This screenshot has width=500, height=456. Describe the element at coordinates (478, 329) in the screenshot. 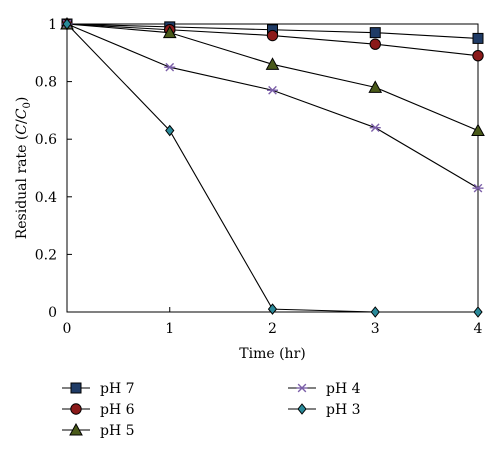

I see `x-tick-label: 4` at that location.